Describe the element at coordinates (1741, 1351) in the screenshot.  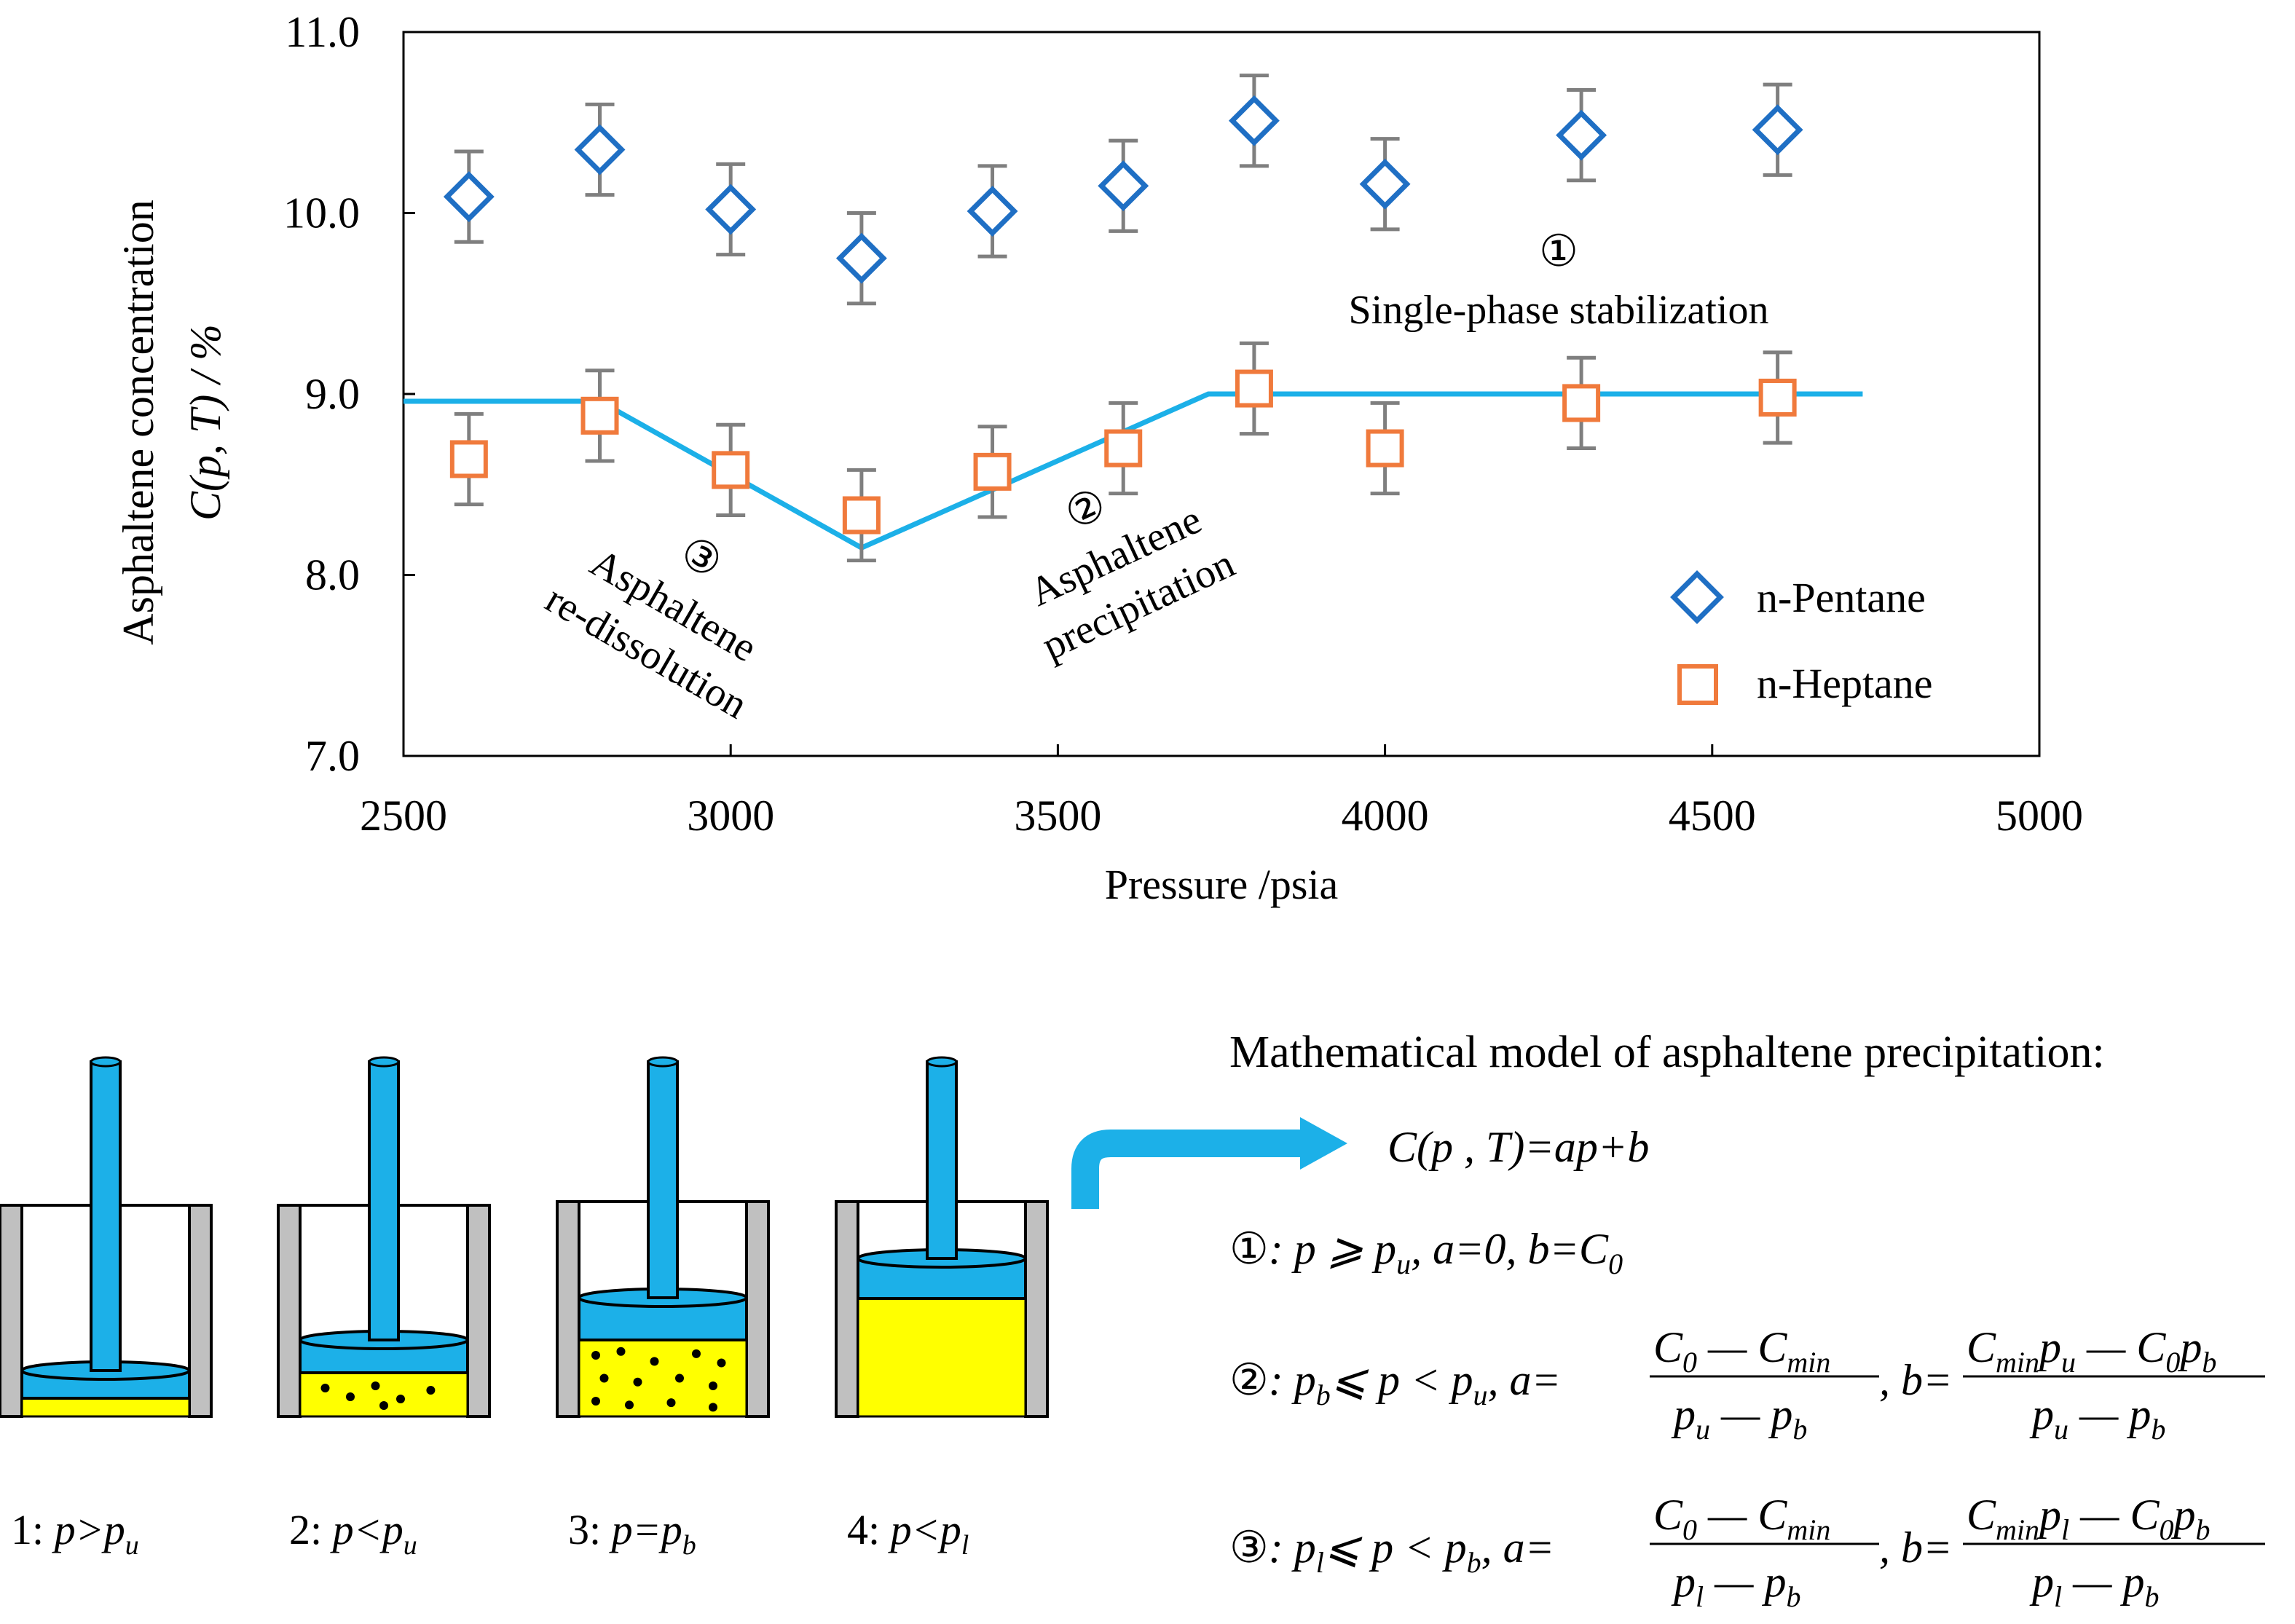
I see `case-2-a-numerator: C0 — Cmin` at that location.